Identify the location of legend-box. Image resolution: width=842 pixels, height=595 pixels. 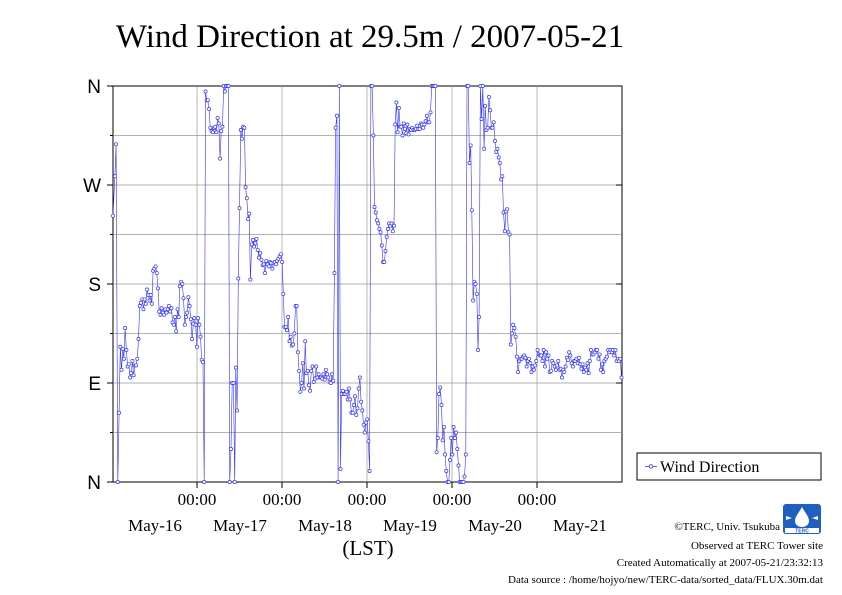
(729, 466).